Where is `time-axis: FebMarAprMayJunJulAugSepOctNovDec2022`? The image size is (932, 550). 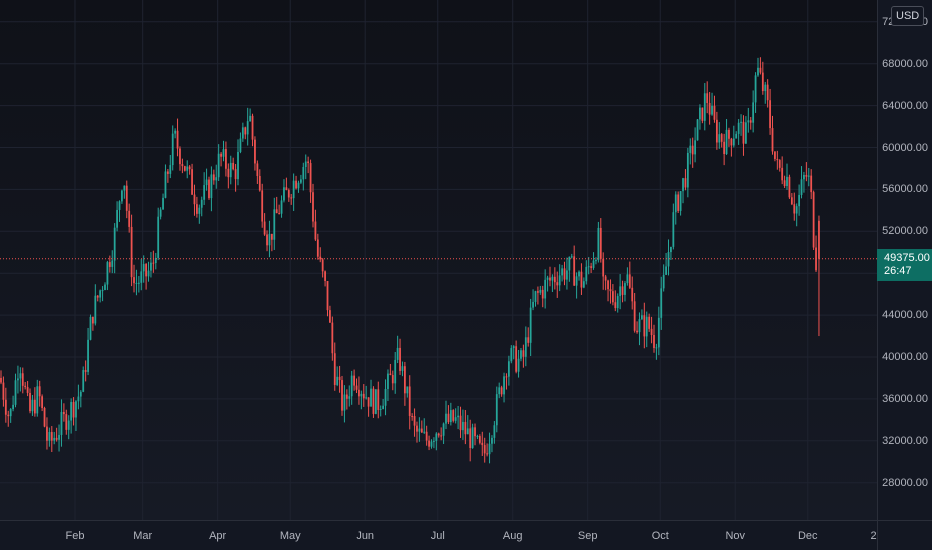 time-axis: FebMarAprMayJunJulAugSepOctNovDec2022 is located at coordinates (447, 535).